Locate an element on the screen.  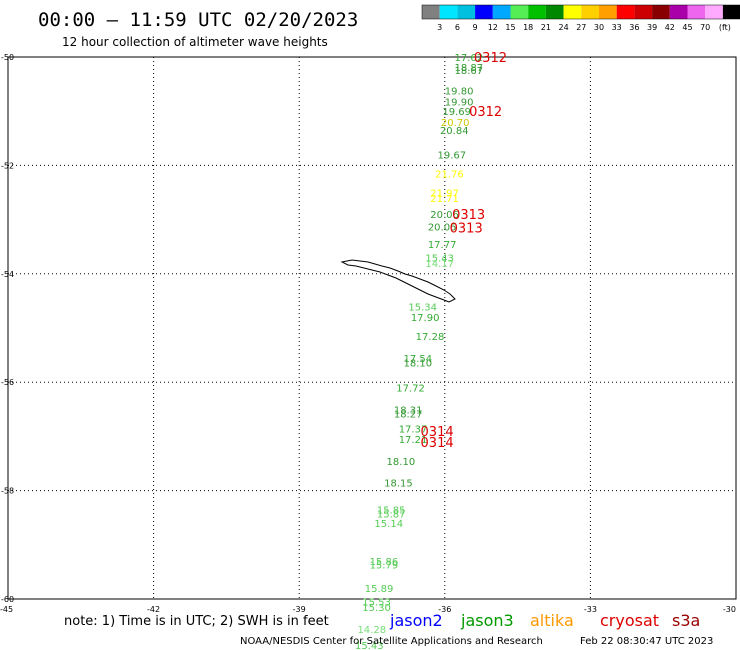
satellite-legend-altika: altika is located at coordinates (552, 620).